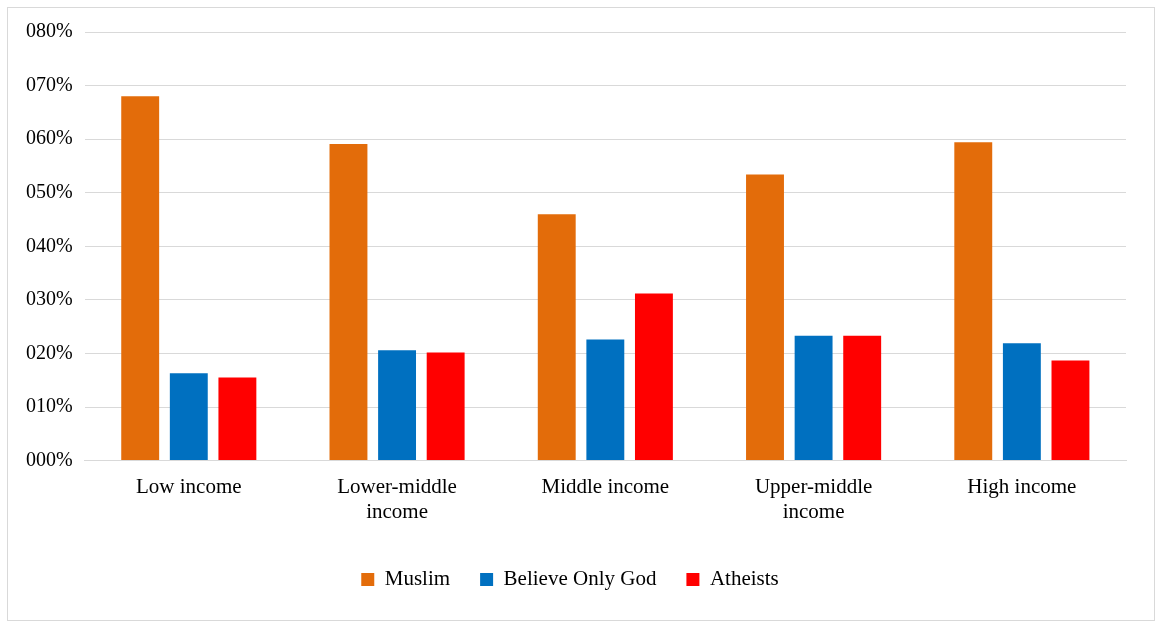  What do you see at coordinates (189, 485) in the screenshot?
I see `x-tick-label: Low income` at bounding box center [189, 485].